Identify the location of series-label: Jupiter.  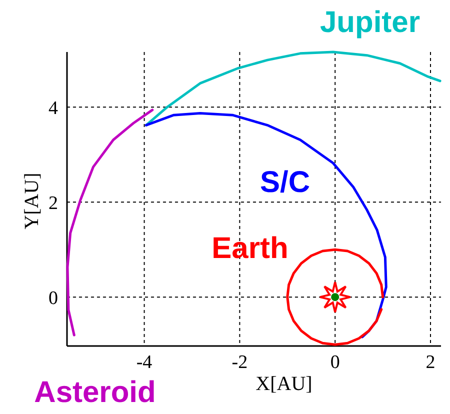
(370, 22).